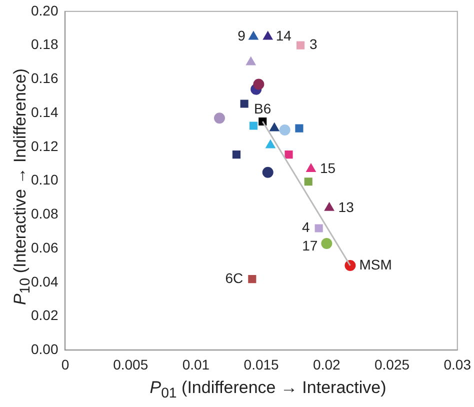 The width and height of the screenshot is (474, 407). What do you see at coordinates (44, 281) in the screenshot?
I see `y-tick-label: 0.04` at bounding box center [44, 281].